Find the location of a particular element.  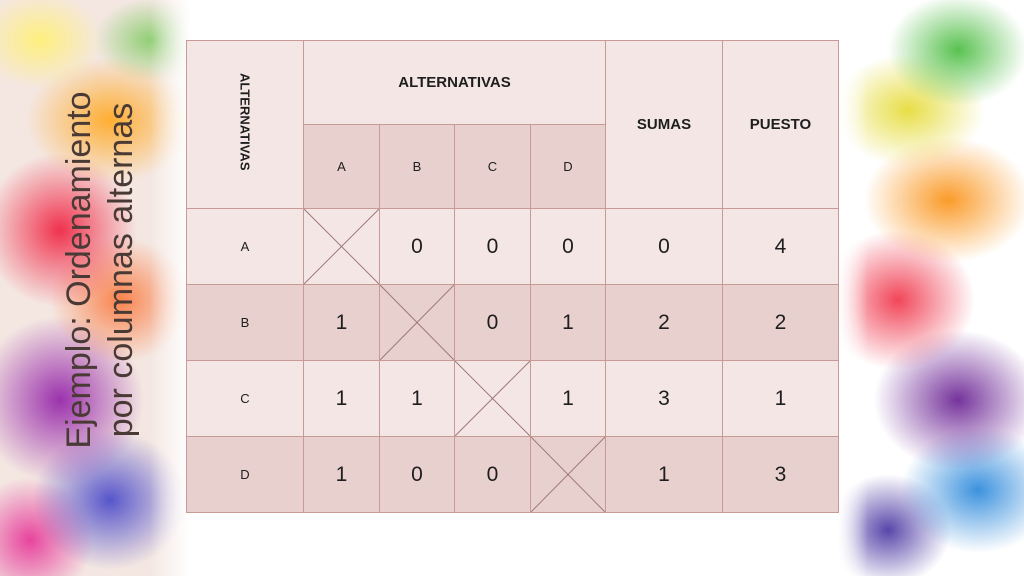

rank-header: PUESTO is located at coordinates (780, 124).